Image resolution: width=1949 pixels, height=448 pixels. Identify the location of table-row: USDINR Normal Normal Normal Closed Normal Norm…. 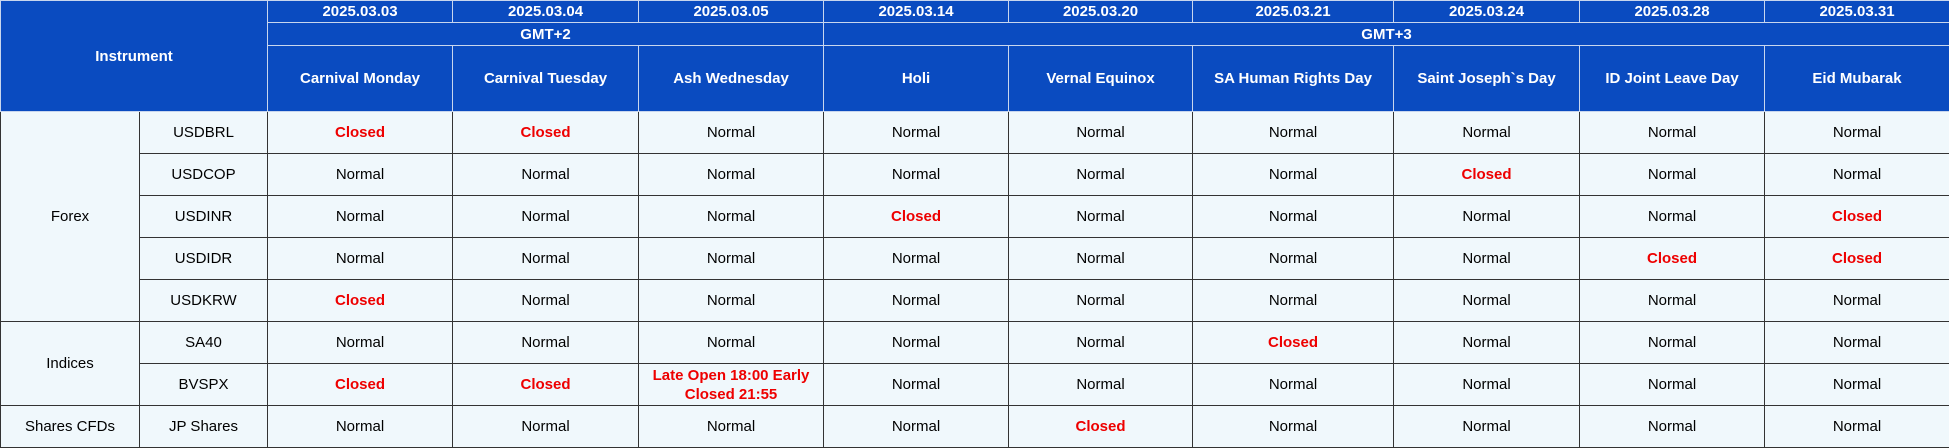
(975, 216).